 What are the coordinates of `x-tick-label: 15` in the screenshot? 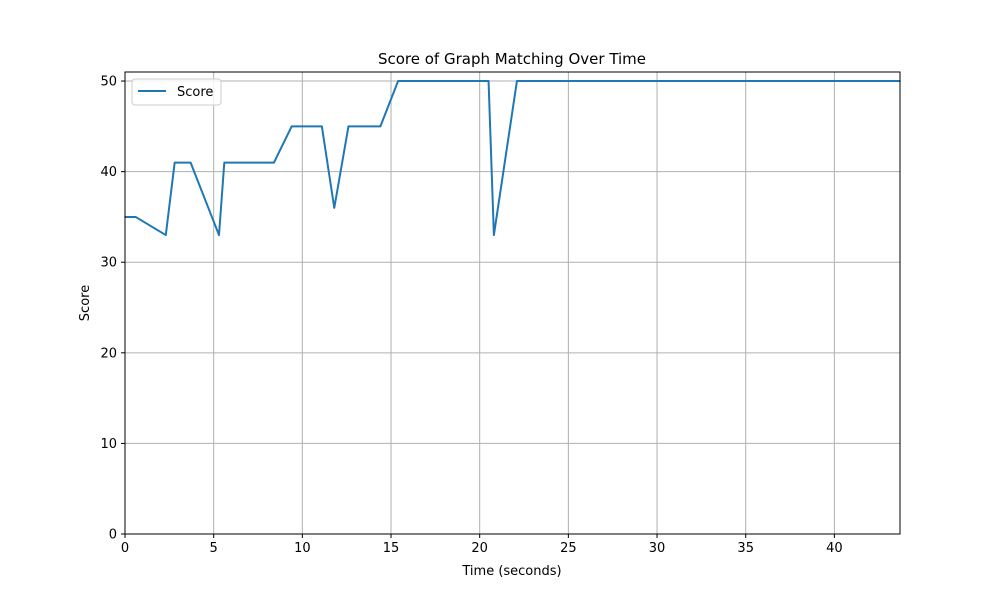 It's located at (391, 548).